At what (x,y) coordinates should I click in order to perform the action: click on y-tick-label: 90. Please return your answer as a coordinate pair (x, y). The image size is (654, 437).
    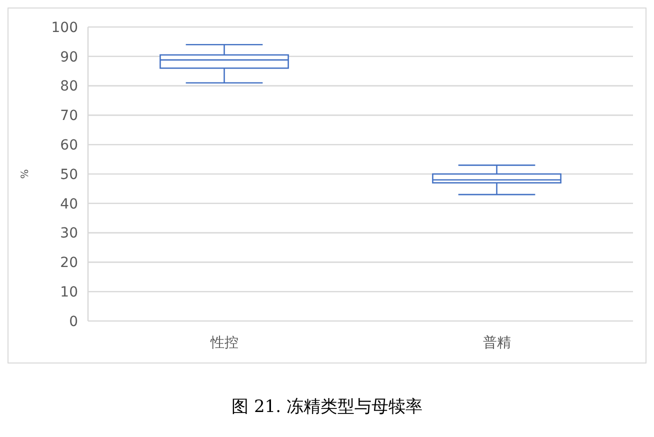
    Looking at the image, I should click on (69, 57).